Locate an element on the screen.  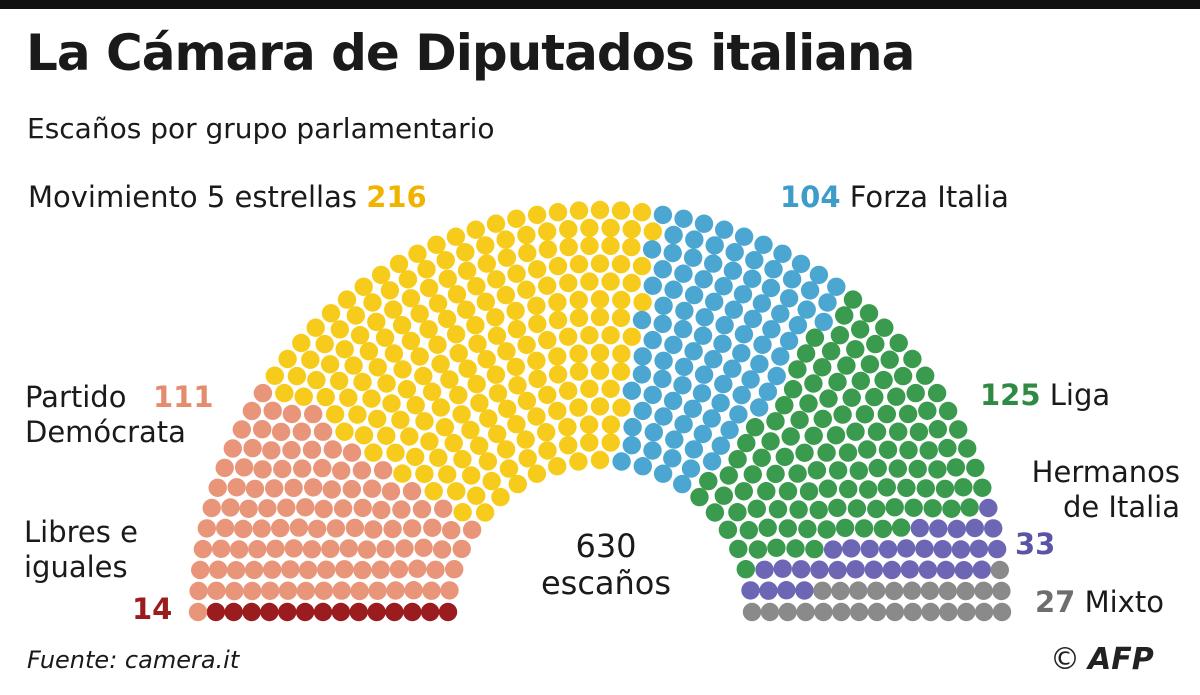
top-rule is located at coordinates (600, 4).